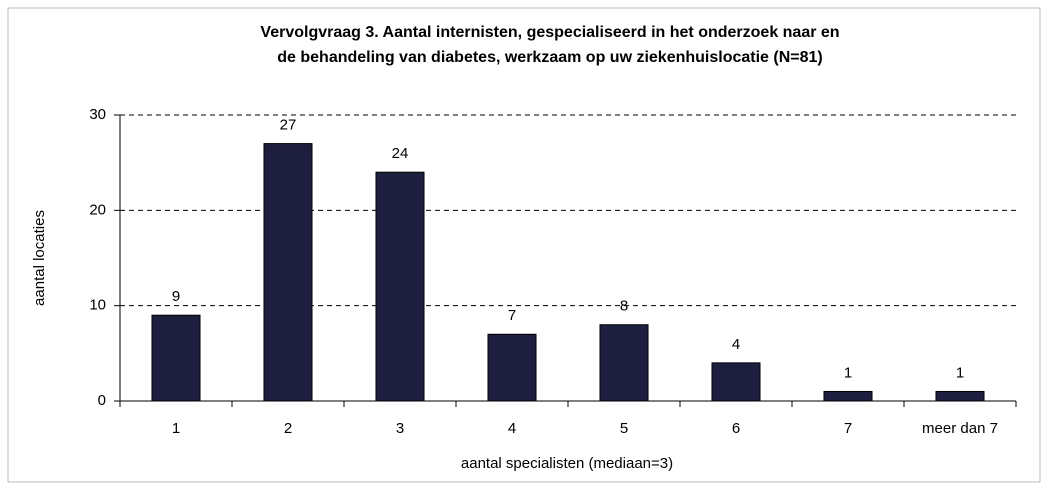 This screenshot has height=490, width=1048. I want to click on data-label: 7, so click(512, 315).